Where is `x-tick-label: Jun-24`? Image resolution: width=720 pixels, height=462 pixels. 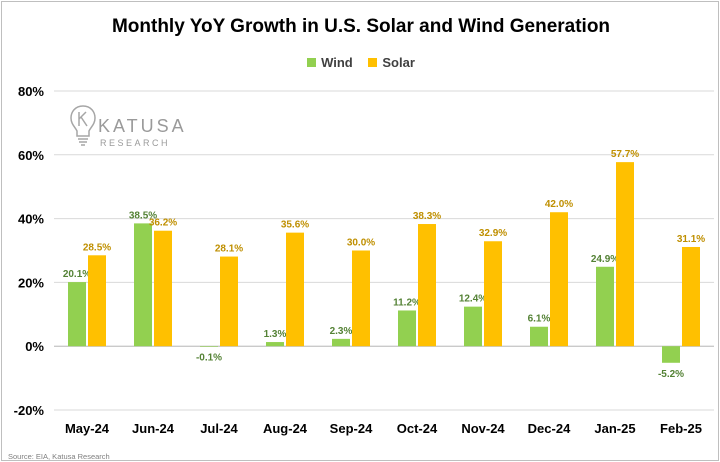 x-tick-label: Jun-24 is located at coordinates (153, 428).